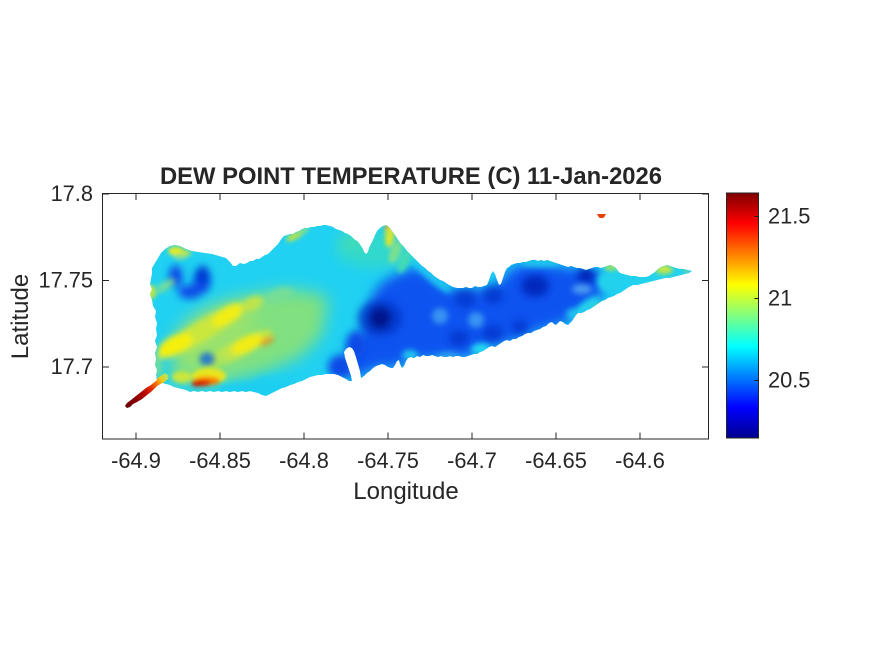 The height and width of the screenshot is (656, 875). Describe the element at coordinates (789, 216) in the screenshot. I see `svg-text: 21.5` at that location.